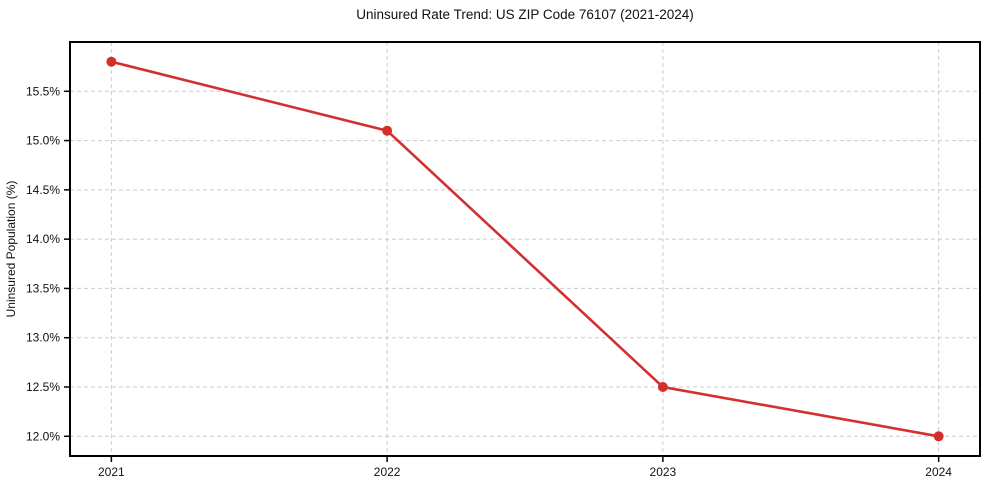  I want to click on y-tick-label: 15.5%, so click(43, 91).